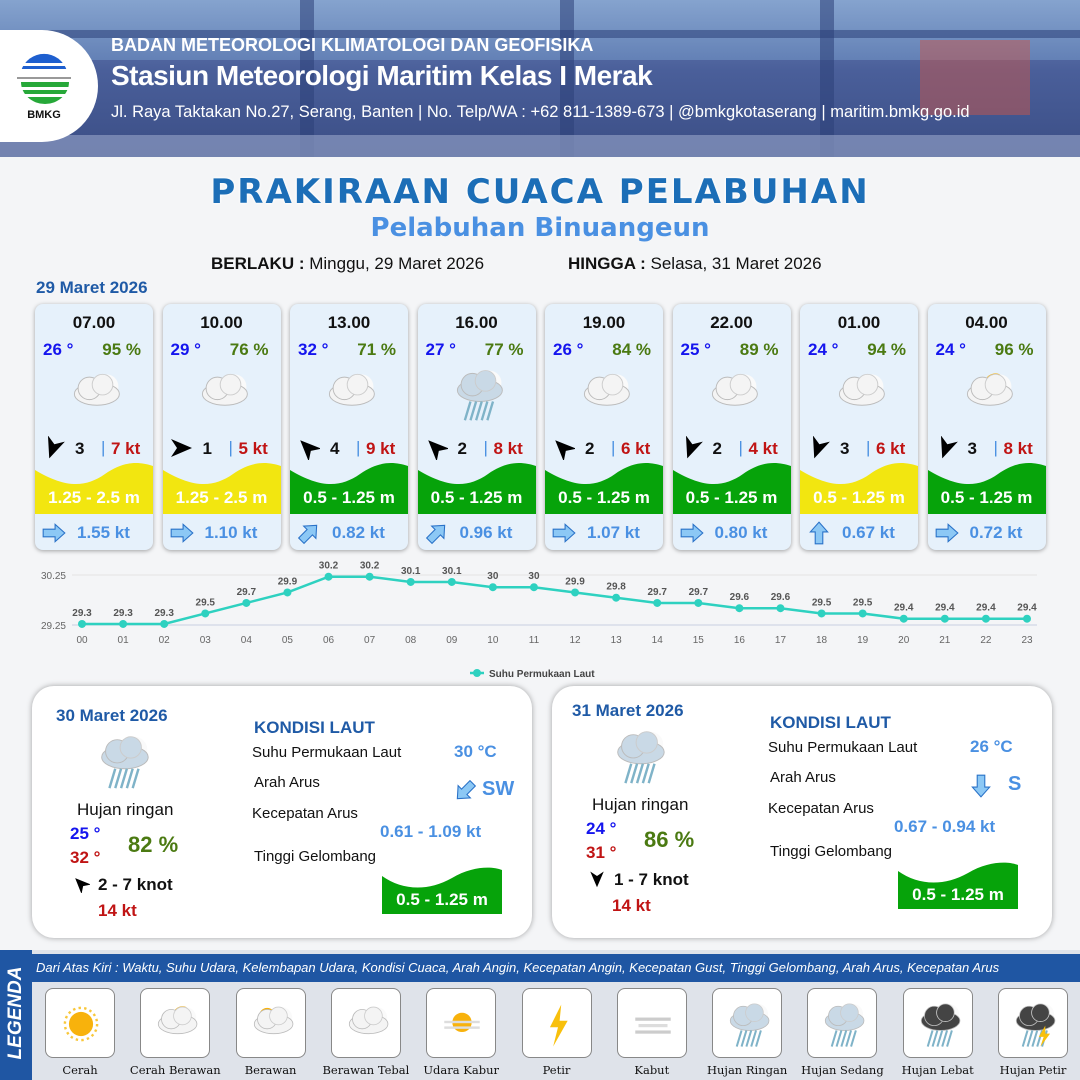  What do you see at coordinates (831, 851) in the screenshot?
I see `wave-height-label: Tinggi Gelombang` at bounding box center [831, 851].